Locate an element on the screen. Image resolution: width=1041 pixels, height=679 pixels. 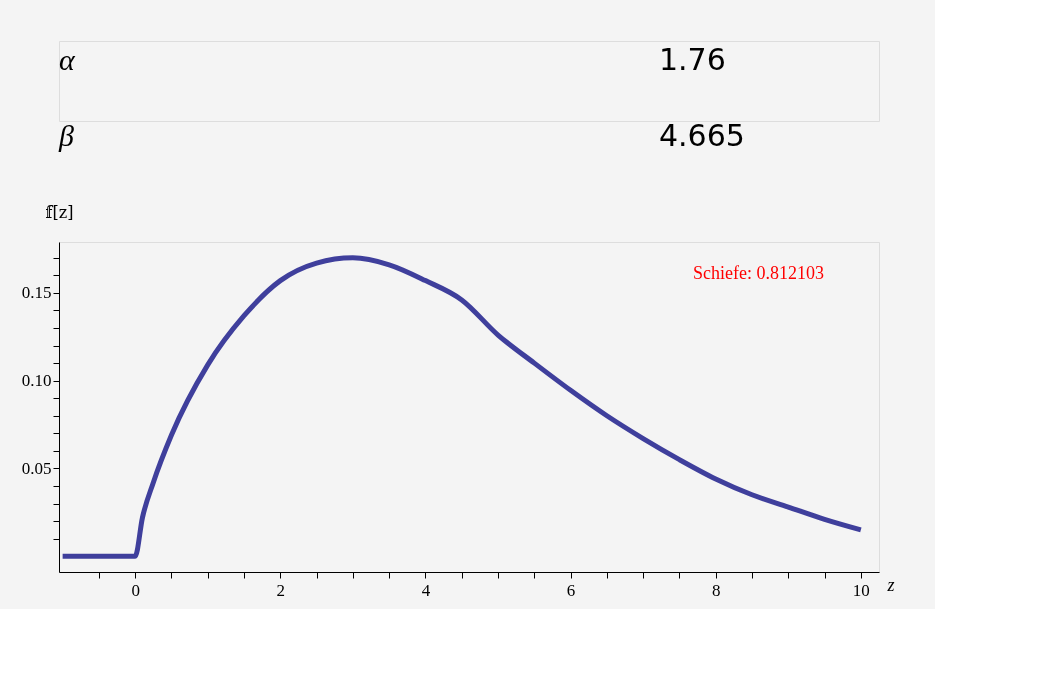
y-tick-label: 0.10 is located at coordinates (36, 381).